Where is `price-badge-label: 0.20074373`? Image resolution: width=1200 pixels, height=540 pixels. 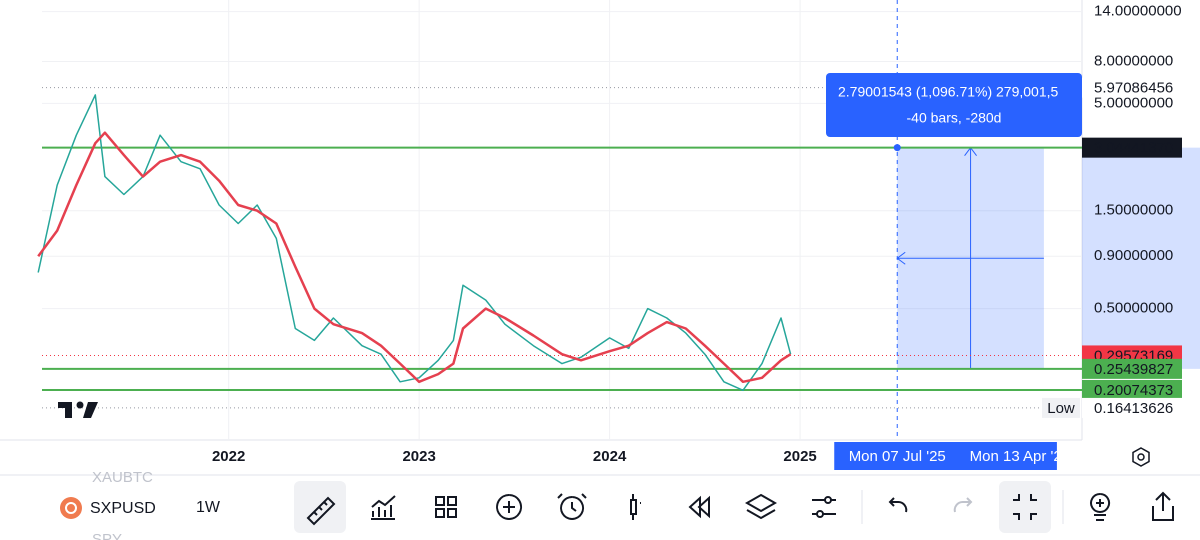 price-badge-label: 0.20074373 is located at coordinates (1133, 390).